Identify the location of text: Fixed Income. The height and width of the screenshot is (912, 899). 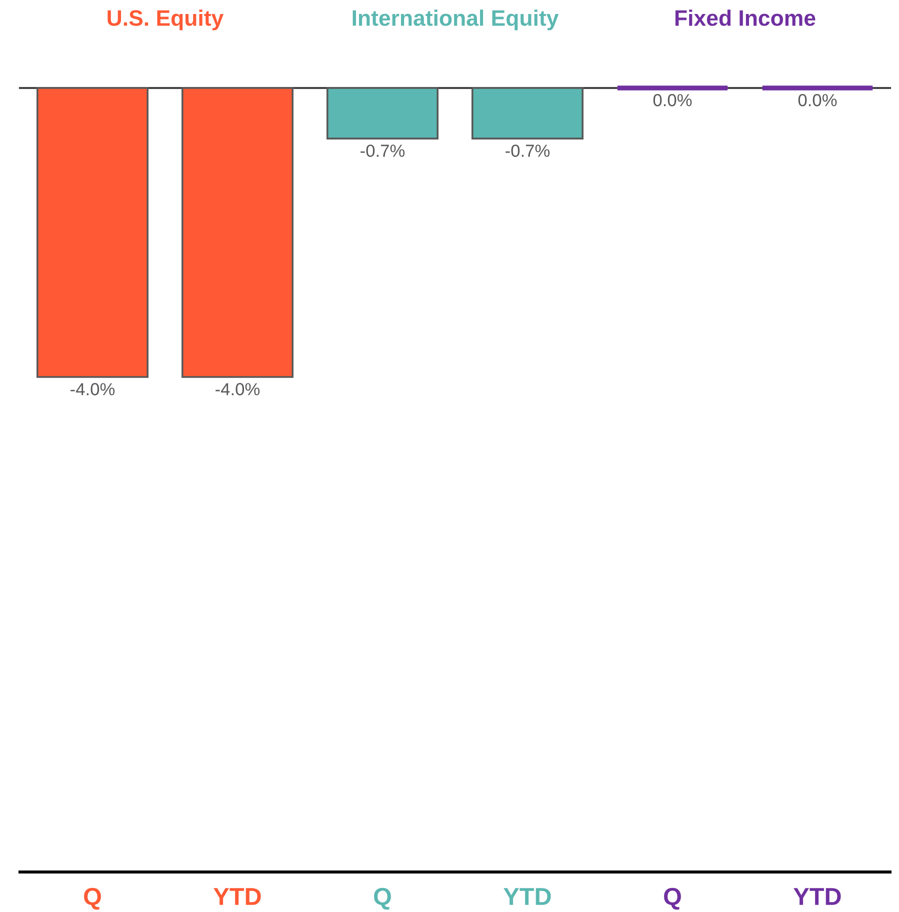
(745, 18).